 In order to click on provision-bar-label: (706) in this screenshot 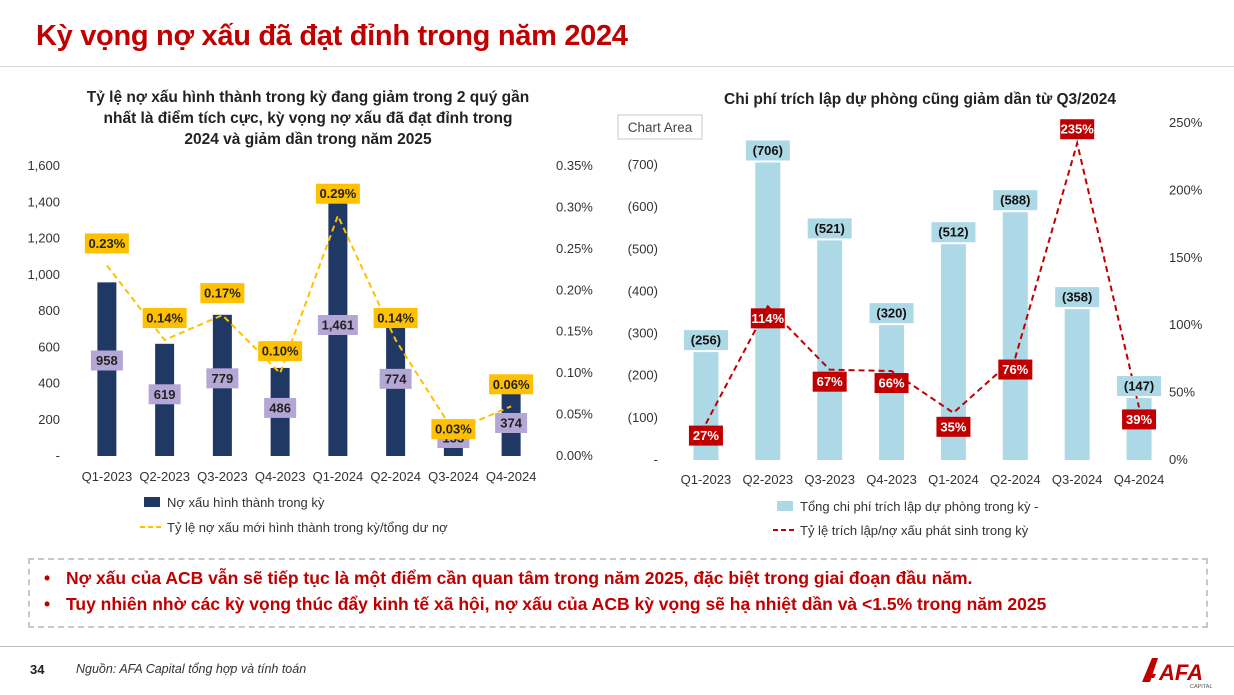, I will do `click(767, 150)`.